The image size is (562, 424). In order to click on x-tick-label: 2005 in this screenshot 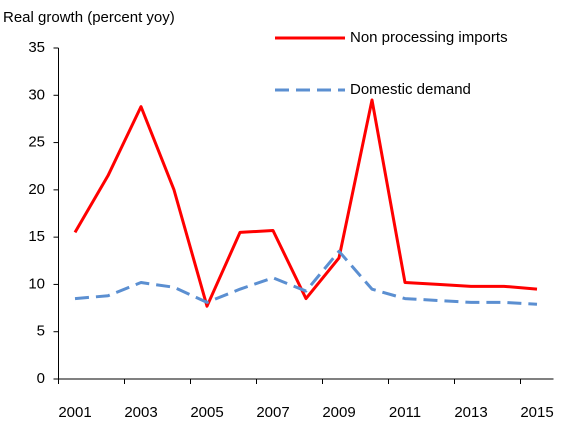, I will do `click(206, 412)`.